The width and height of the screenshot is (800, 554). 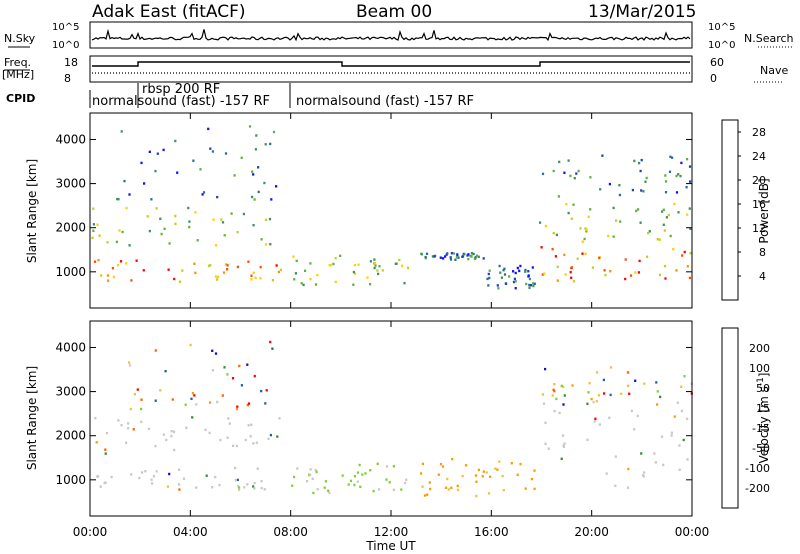 What do you see at coordinates (18, 74) in the screenshot?
I see `freq-label-line2: [MHz]` at bounding box center [18, 74].